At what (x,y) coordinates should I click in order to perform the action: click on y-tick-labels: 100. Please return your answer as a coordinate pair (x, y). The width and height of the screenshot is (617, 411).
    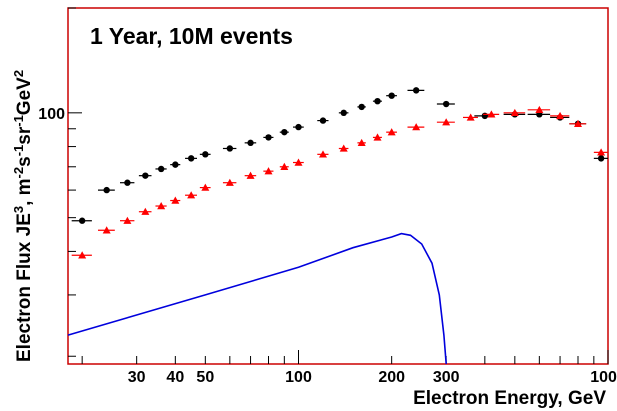
    Looking at the image, I should click on (51, 114).